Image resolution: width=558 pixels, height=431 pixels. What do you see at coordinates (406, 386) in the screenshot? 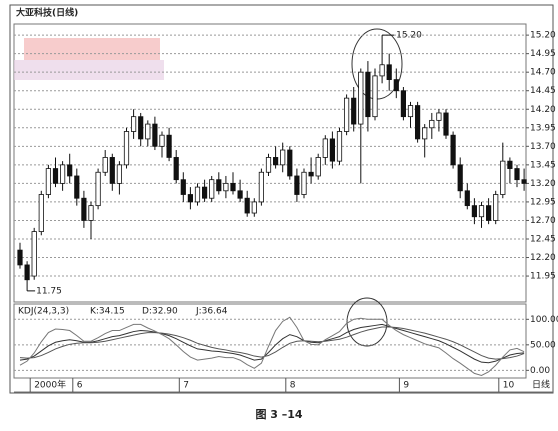
I see `x-tick-label: 9` at bounding box center [406, 386].